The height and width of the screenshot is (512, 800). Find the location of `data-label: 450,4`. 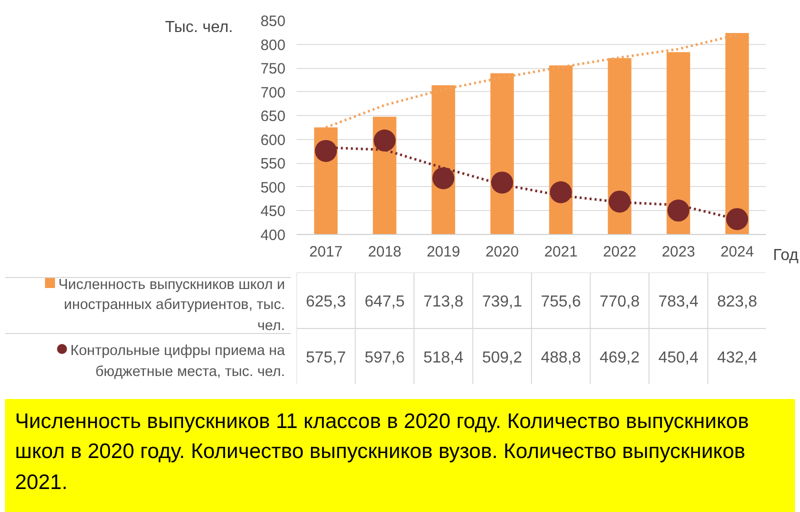

data-label: 450,4 is located at coordinates (678, 358).